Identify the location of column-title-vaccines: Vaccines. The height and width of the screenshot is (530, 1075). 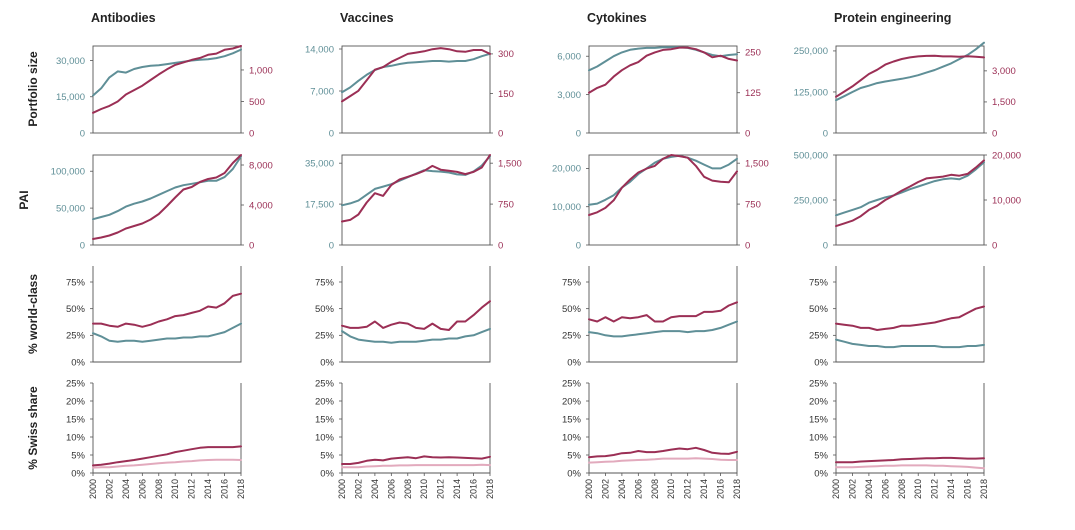
(367, 18).